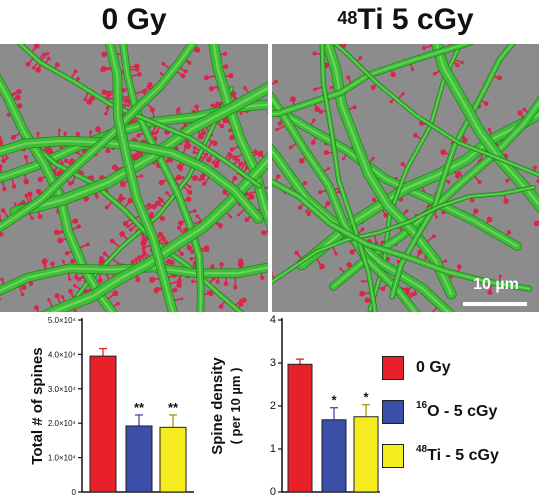 This screenshot has width=539, height=502. What do you see at coordinates (273, 406) in the screenshot?
I see `y-tick-label: 2` at bounding box center [273, 406].